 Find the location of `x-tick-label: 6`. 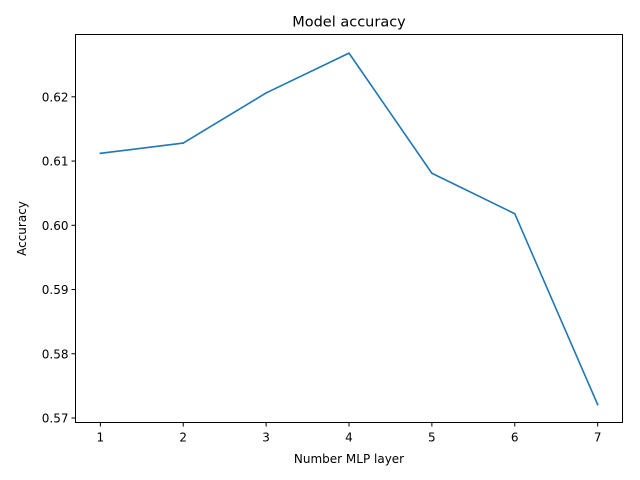

x-tick-label: 6 is located at coordinates (515, 438).